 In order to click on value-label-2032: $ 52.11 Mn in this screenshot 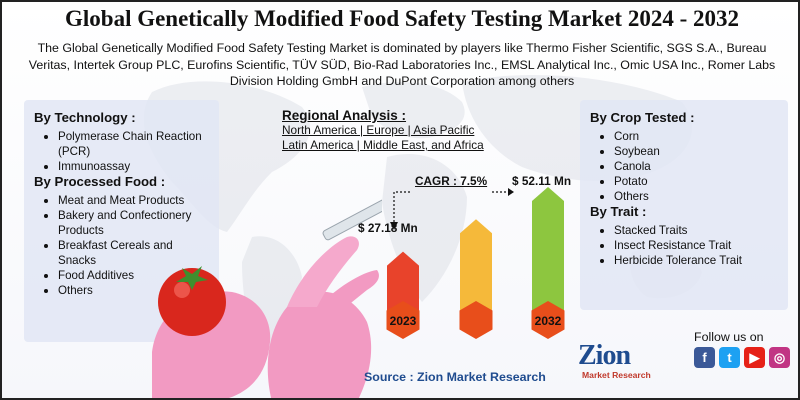, I will do `click(542, 181)`.